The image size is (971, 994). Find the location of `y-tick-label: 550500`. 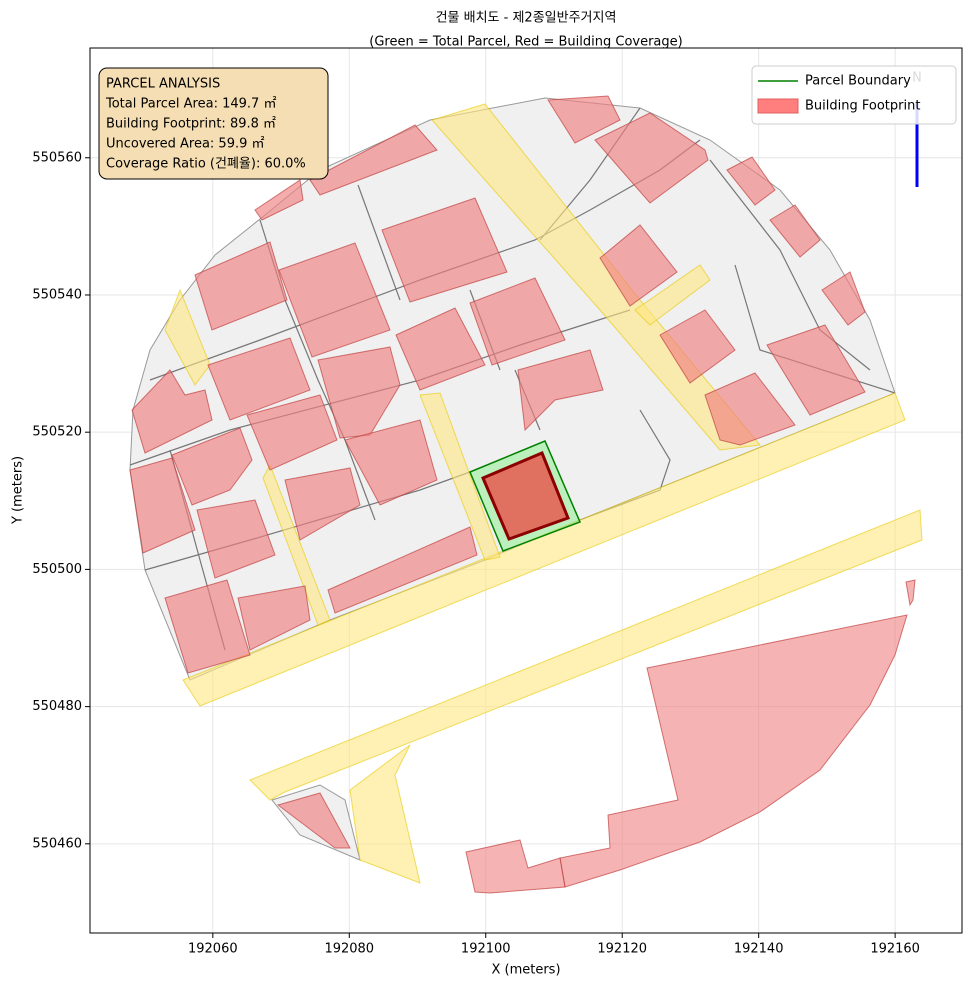

y-tick-label: 550500 is located at coordinates (57, 569).